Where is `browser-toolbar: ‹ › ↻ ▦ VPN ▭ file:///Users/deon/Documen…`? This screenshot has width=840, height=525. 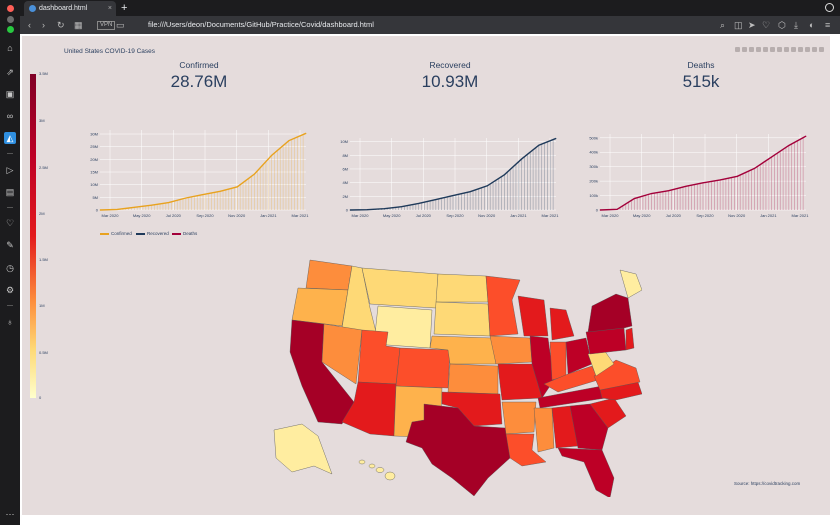
browser-toolbar: ‹ › ↻ ▦ VPN ▭ file:///Users/deon/Documen… is located at coordinates (430, 25).